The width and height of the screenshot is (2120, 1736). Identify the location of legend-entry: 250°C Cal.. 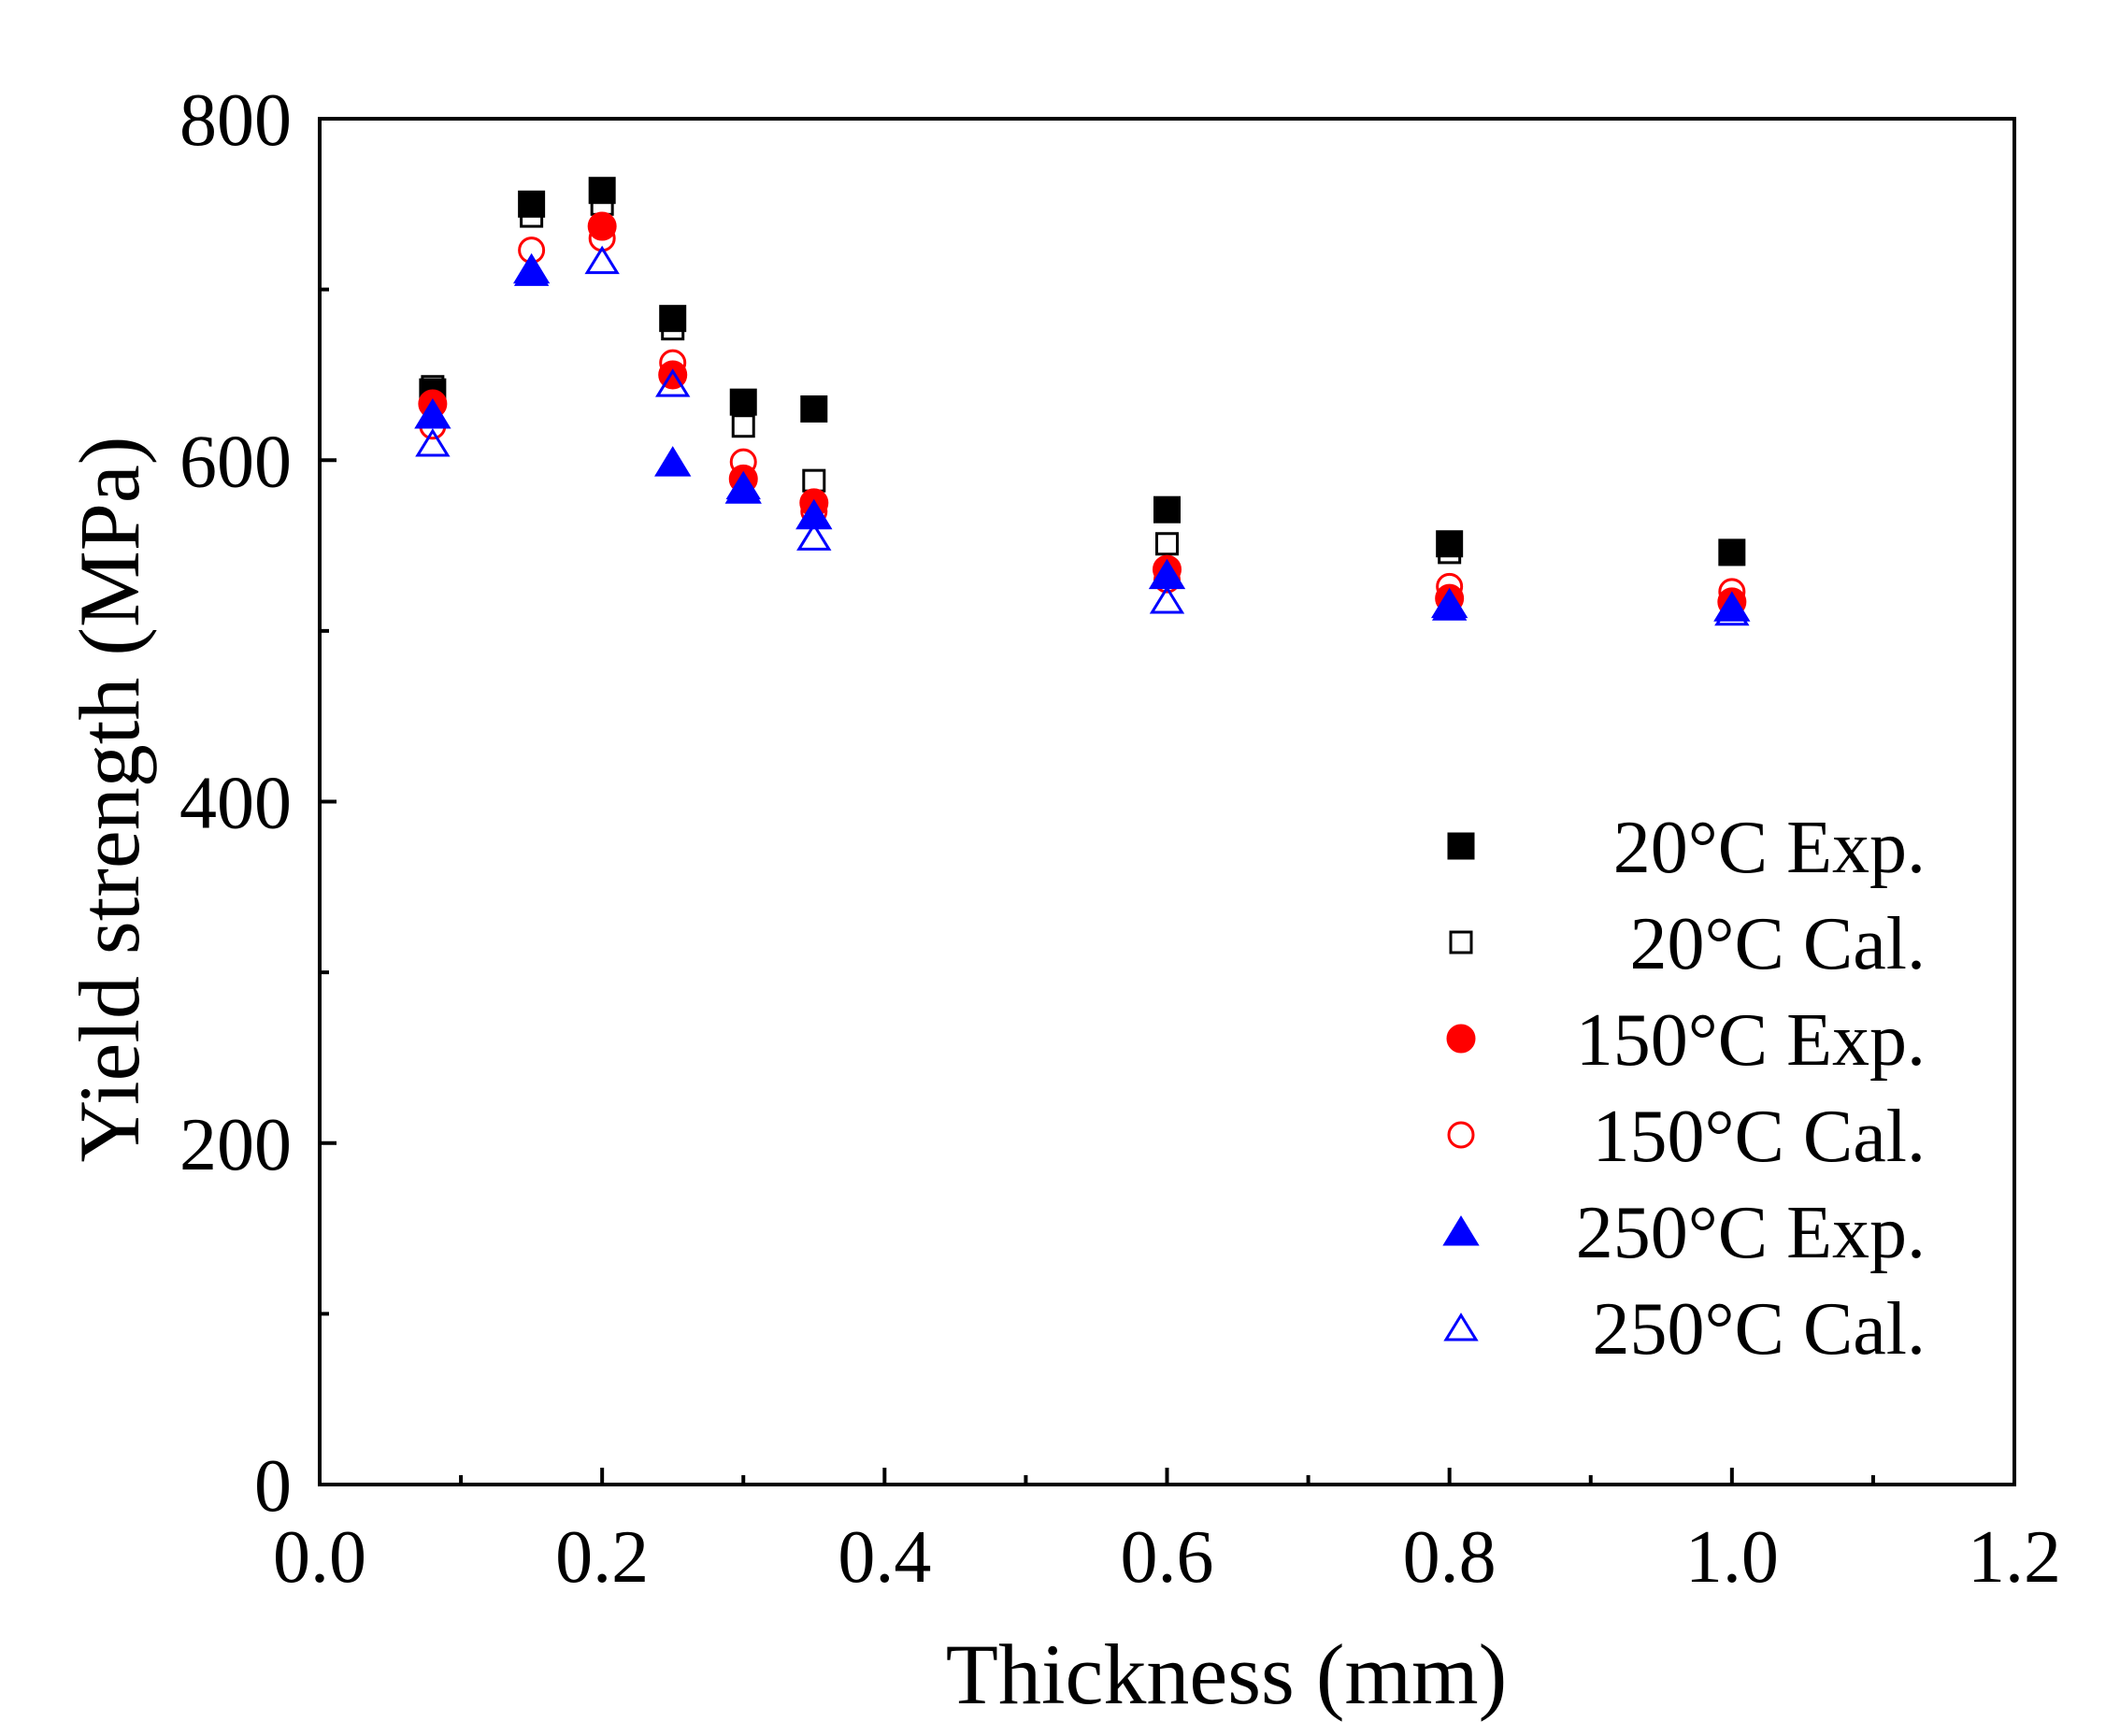
(1685, 1329).